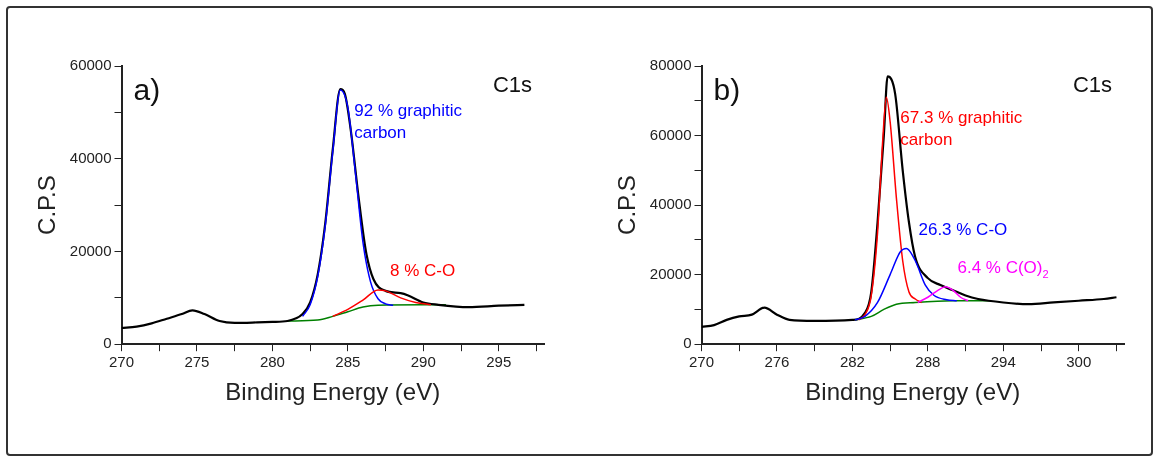  I want to click on x-tick-label: 285, so click(348, 362).